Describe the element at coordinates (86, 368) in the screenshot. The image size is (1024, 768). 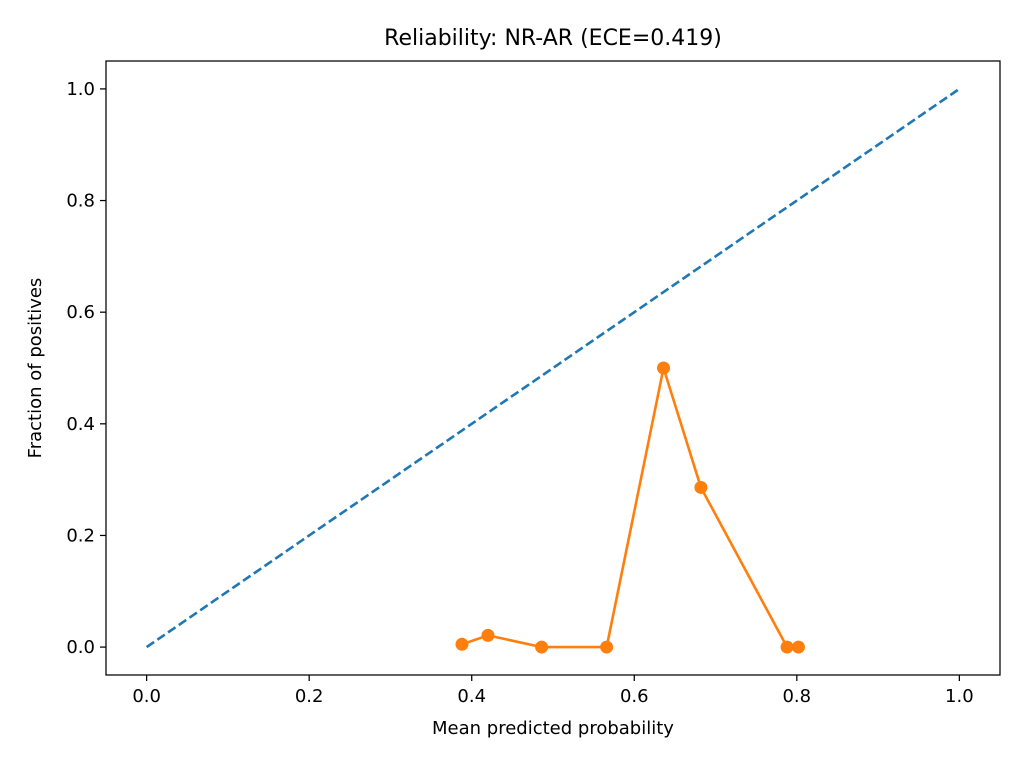
I see `y-axis: 0.0 0.2 0.4 0.6 0.8 1.0` at that location.